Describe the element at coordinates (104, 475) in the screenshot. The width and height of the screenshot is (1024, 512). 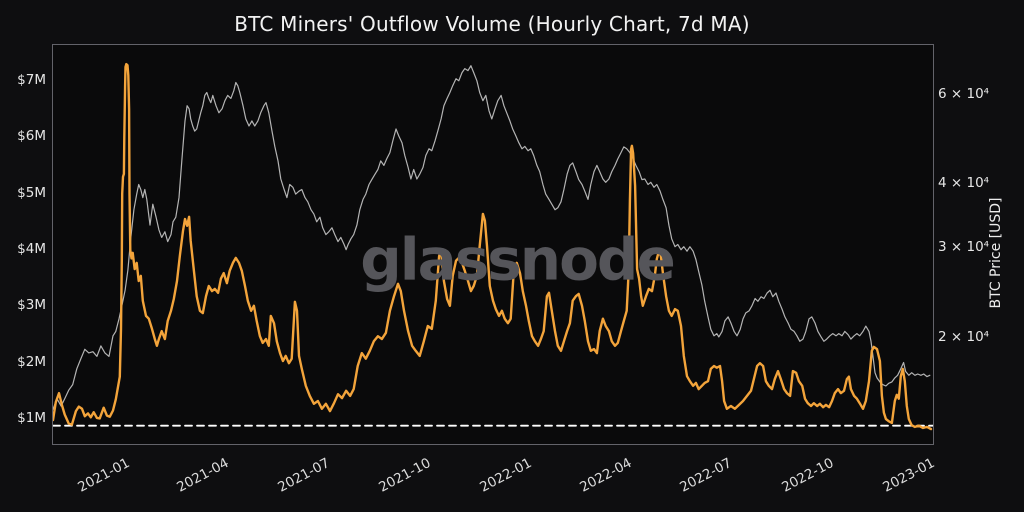
I see `x-axis-tick-label: 2021-01` at that location.